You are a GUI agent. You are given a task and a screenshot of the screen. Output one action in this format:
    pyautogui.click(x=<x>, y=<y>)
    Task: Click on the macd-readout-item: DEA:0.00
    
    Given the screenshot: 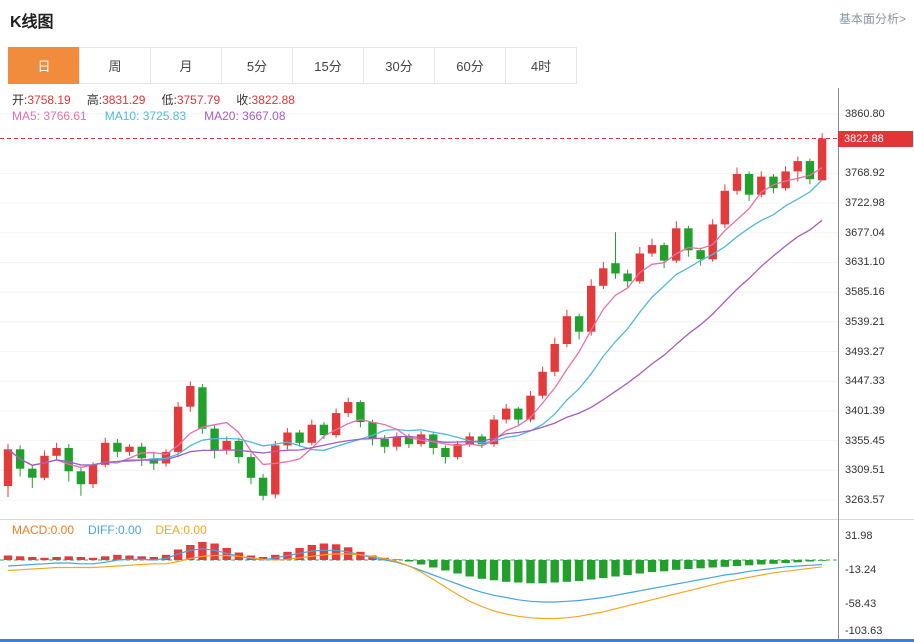 What is the action you would take?
    pyautogui.click(x=181, y=530)
    